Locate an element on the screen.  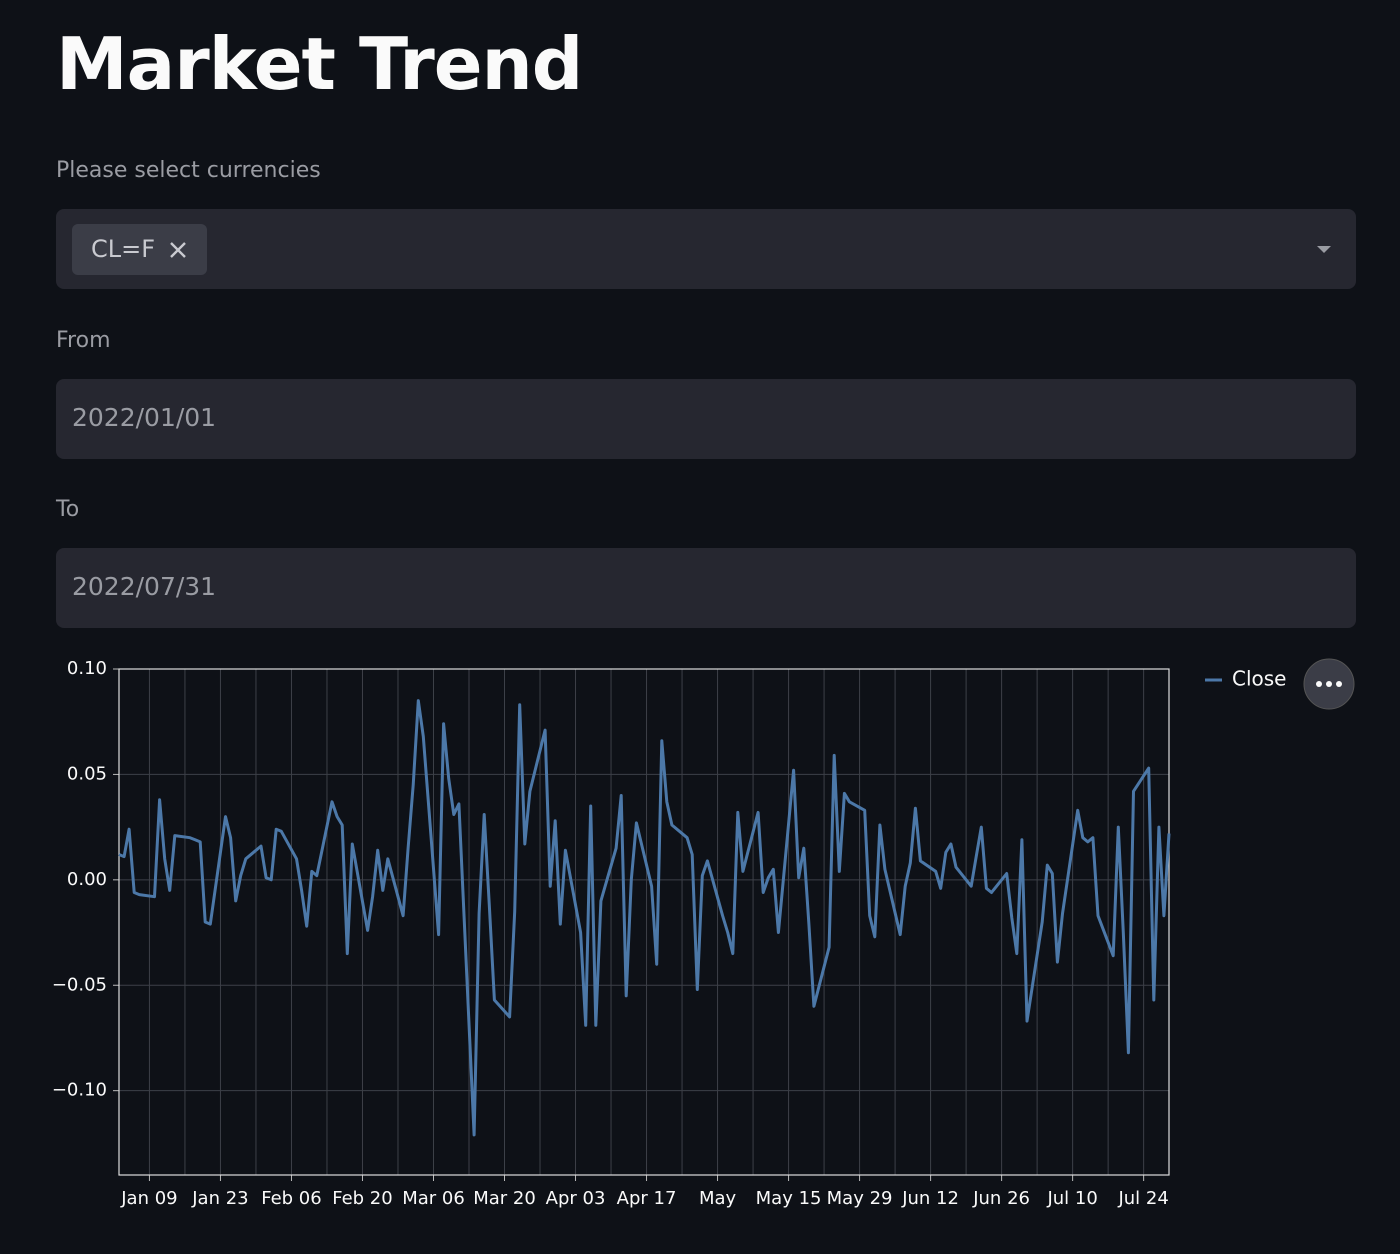
x-tick-label: Apr 17 is located at coordinates (647, 1198).